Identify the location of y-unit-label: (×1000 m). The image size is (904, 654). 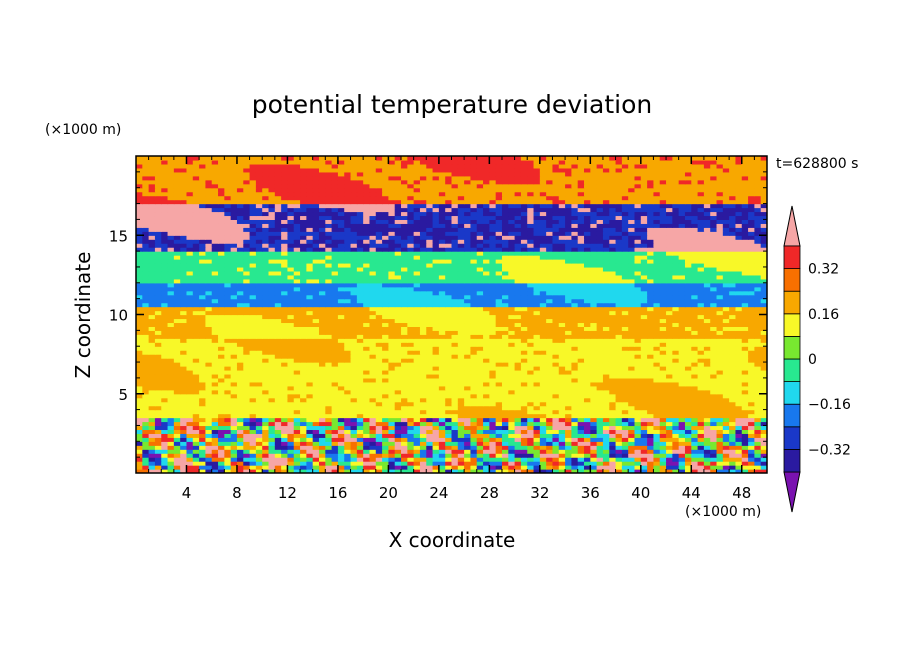
(83, 130).